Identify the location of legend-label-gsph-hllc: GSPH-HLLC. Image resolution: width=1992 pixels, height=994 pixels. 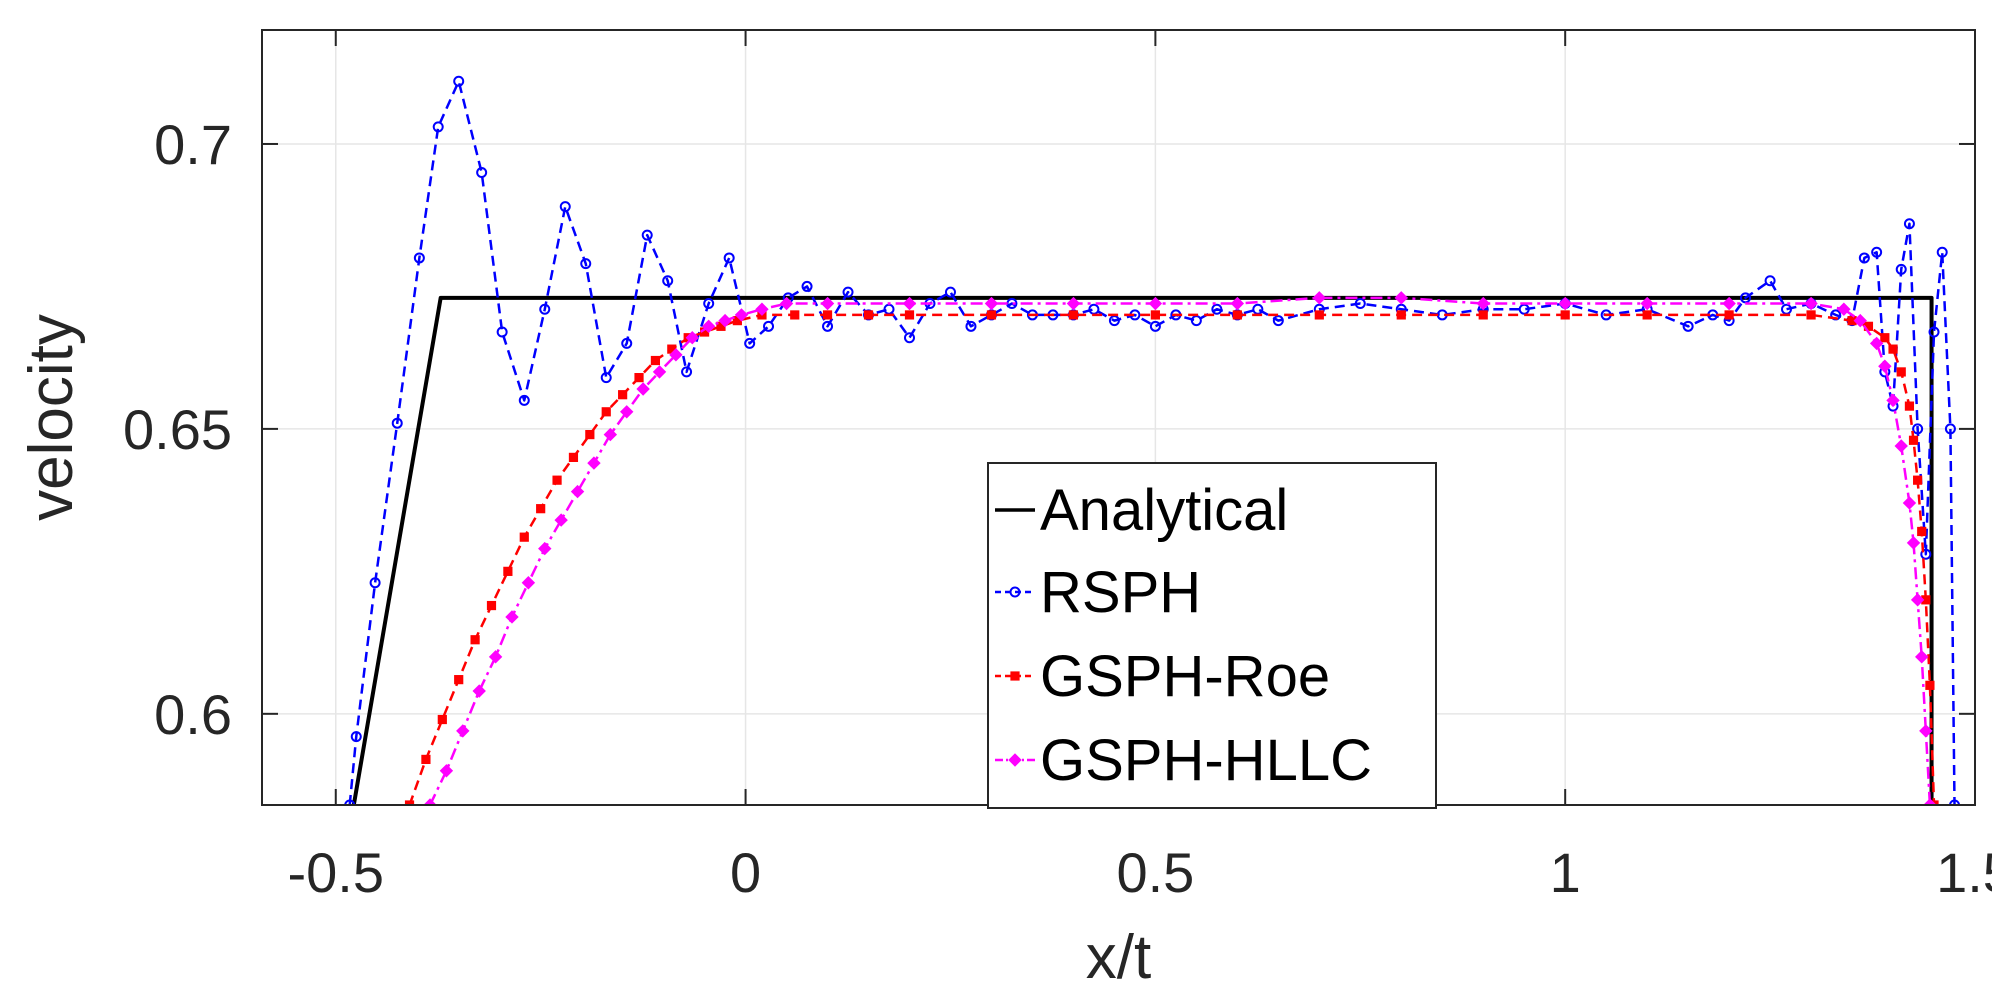
(1206, 760).